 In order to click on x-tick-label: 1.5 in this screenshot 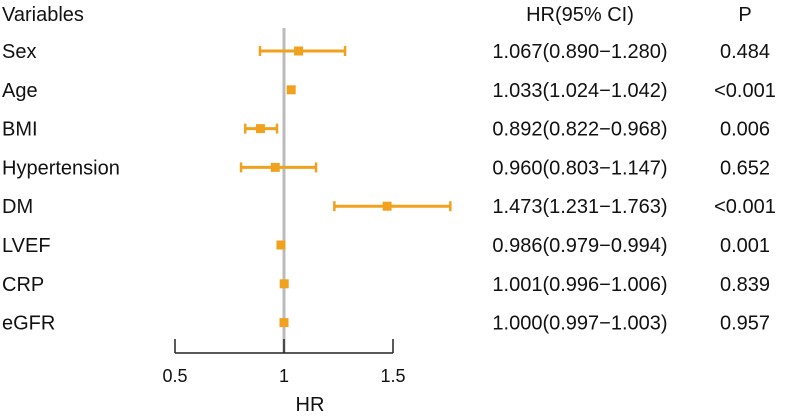, I will do `click(392, 376)`.